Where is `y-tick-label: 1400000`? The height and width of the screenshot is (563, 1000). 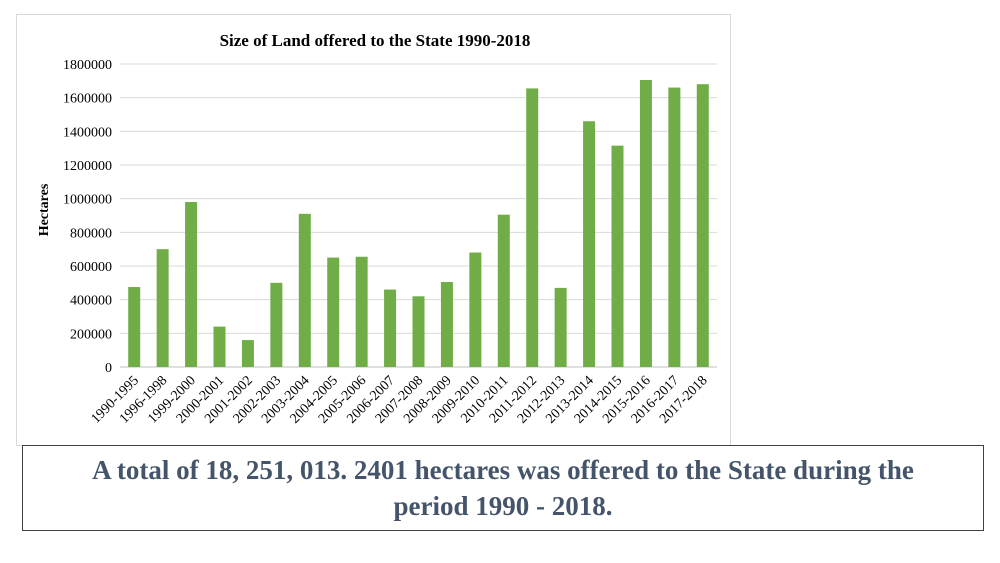 y-tick-label: 1400000 is located at coordinates (87, 132).